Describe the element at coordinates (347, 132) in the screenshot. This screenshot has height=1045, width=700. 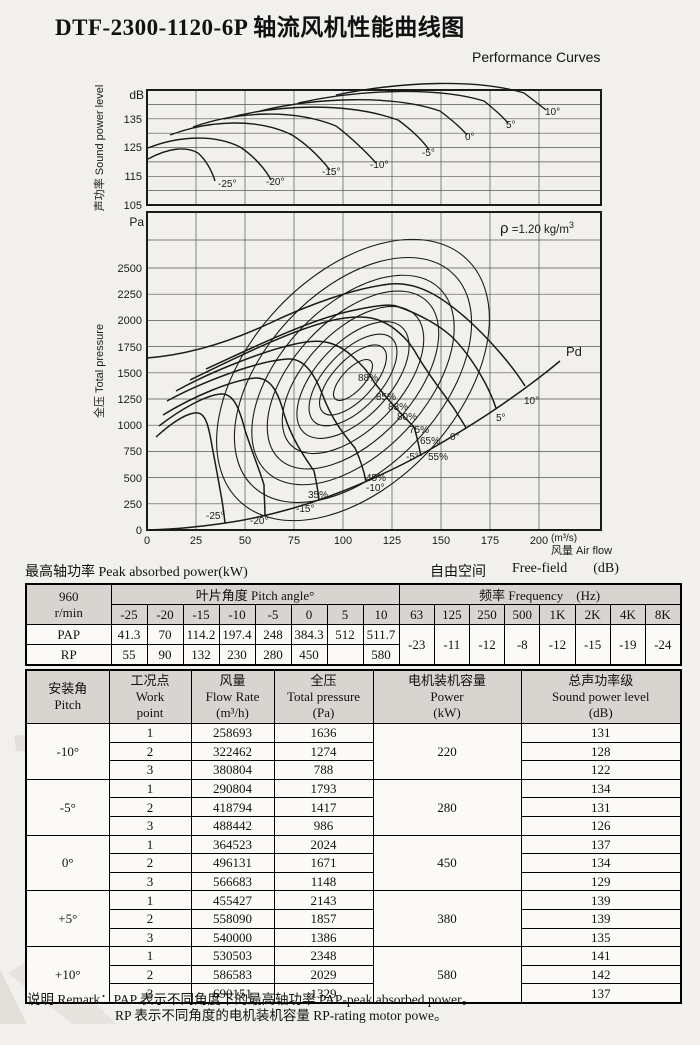
I see `sound-power-curves` at that location.